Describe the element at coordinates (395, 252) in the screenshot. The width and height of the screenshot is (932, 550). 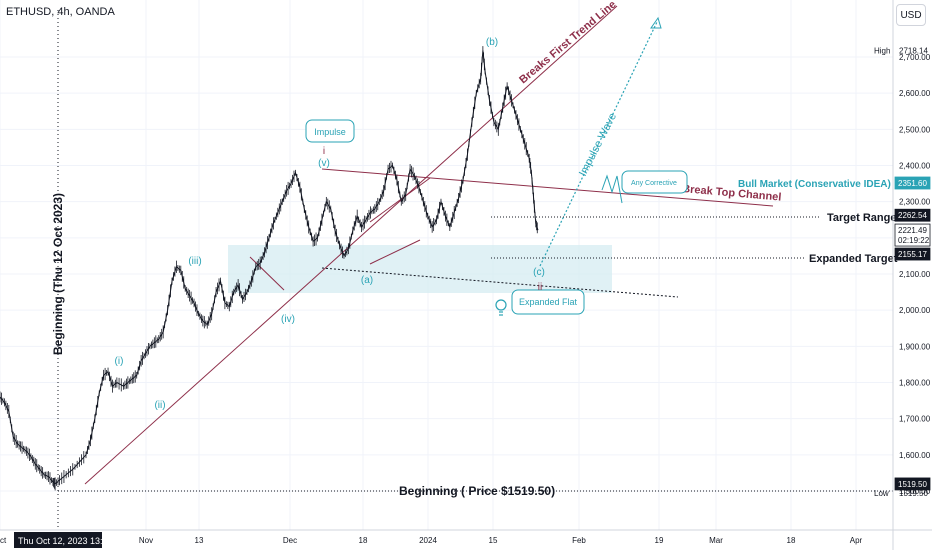
I see `wedge-line-bottom` at that location.